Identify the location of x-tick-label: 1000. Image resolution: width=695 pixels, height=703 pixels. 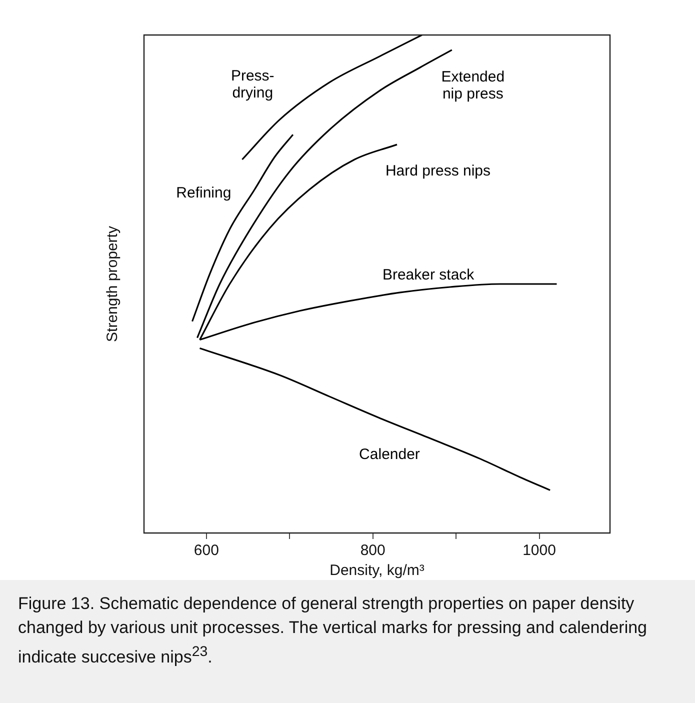
(539, 551).